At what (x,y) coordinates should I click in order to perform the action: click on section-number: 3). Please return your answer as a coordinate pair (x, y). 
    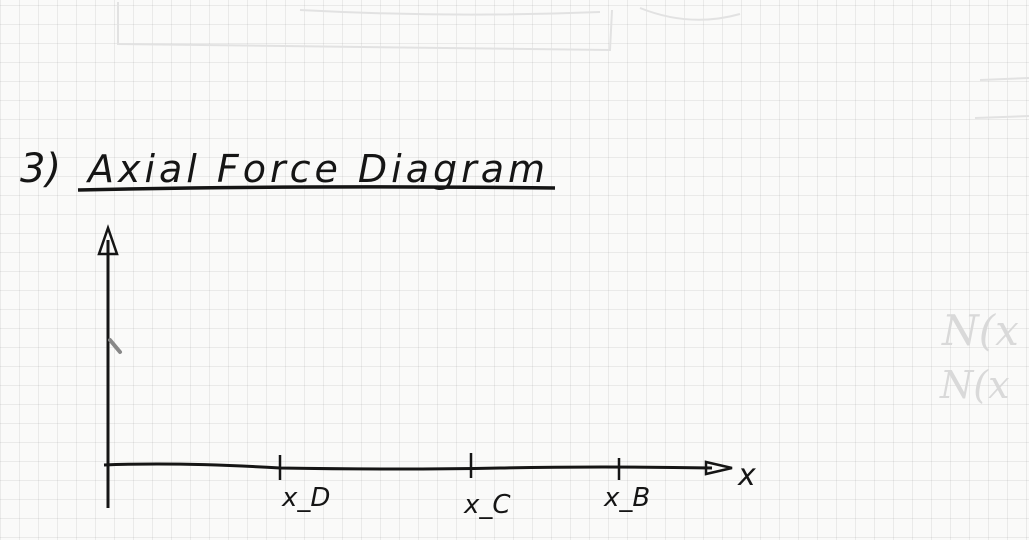
    Looking at the image, I should click on (40, 169).